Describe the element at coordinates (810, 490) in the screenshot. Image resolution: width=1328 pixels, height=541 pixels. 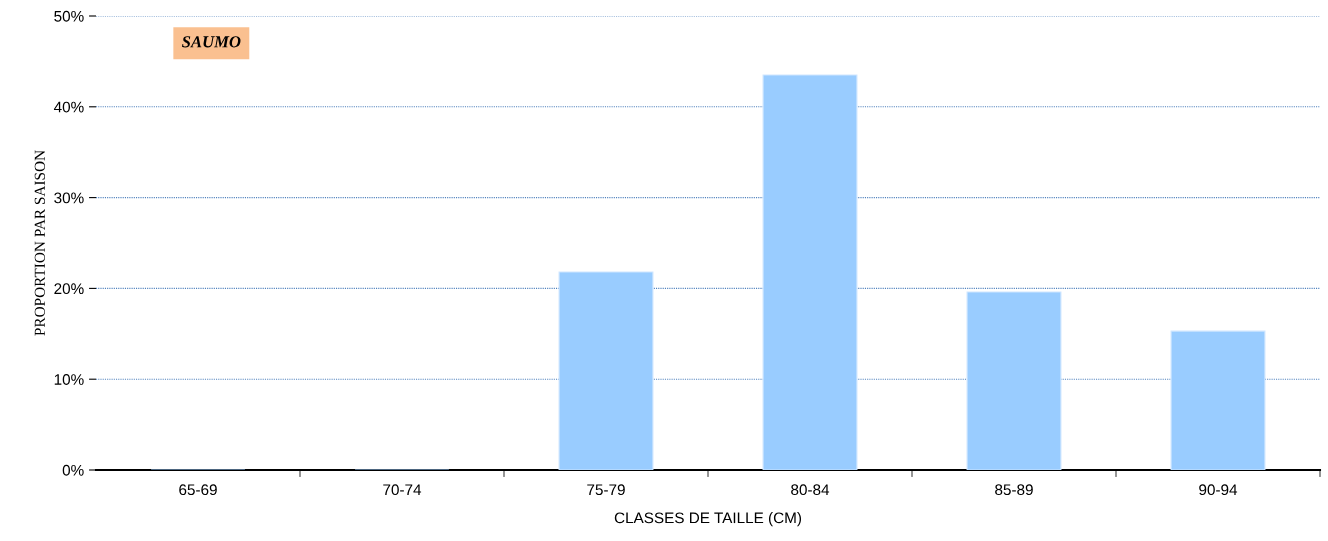
I see `x-tick-label: 80-84` at that location.